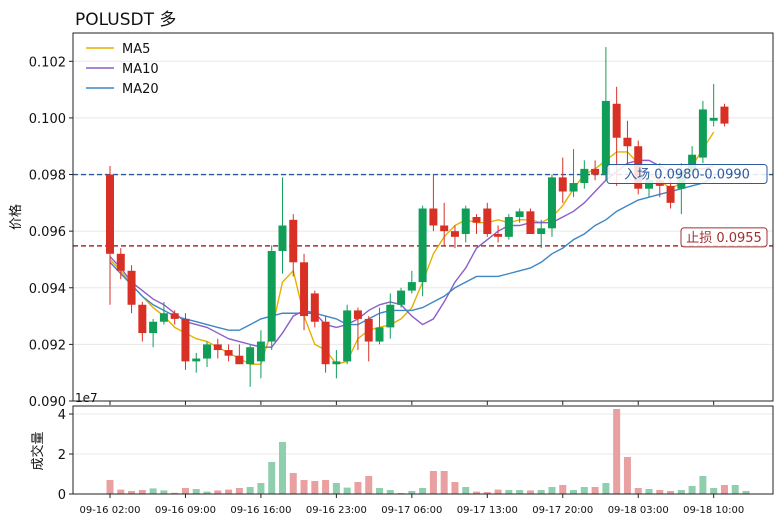 The height and width of the screenshot is (526, 782). What do you see at coordinates (47, 289) in the screenshot?
I see `price-y-tick-label: 0.094` at bounding box center [47, 289].